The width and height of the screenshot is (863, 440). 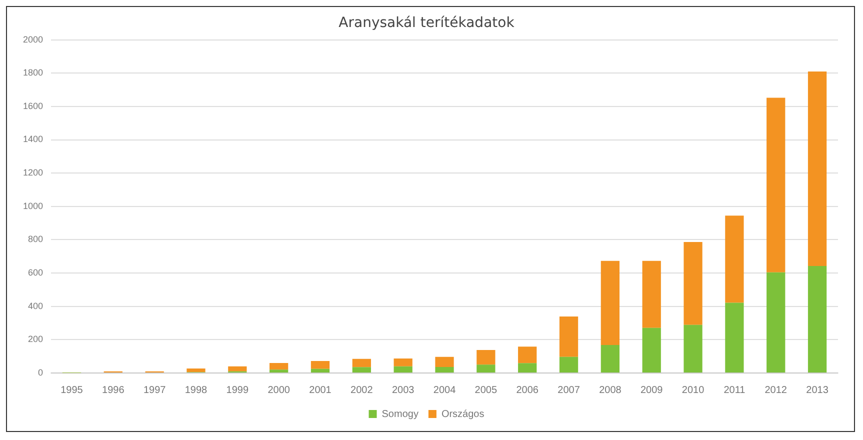 What do you see at coordinates (36, 239) in the screenshot?
I see `y-tick-label: 800` at bounding box center [36, 239].